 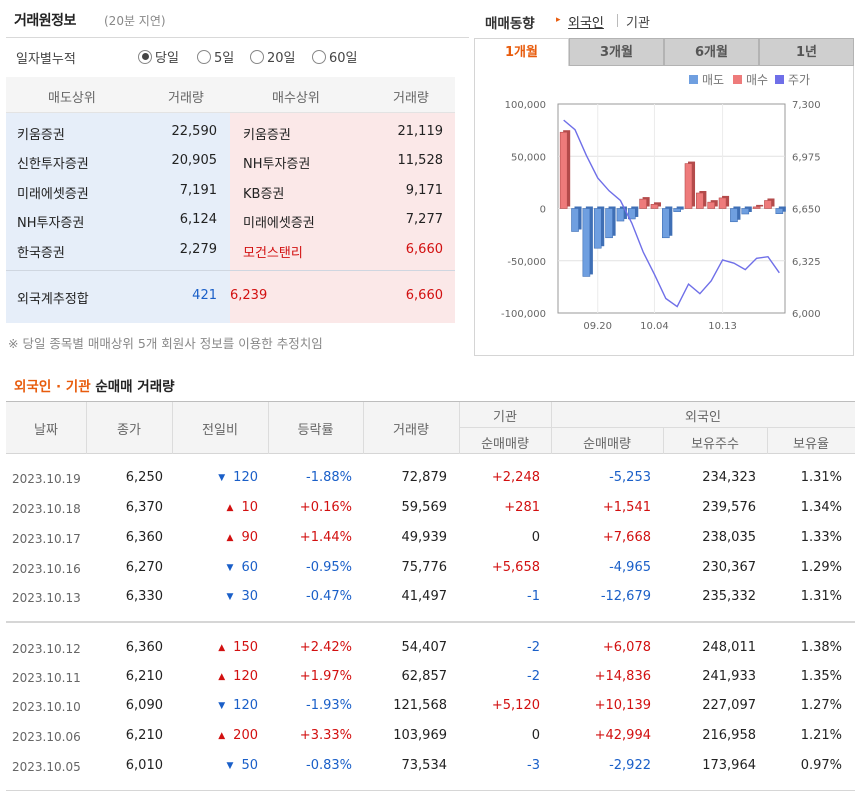 What do you see at coordinates (729, 507) in the screenshot?
I see `cell-holdings: 239,576` at bounding box center [729, 507].